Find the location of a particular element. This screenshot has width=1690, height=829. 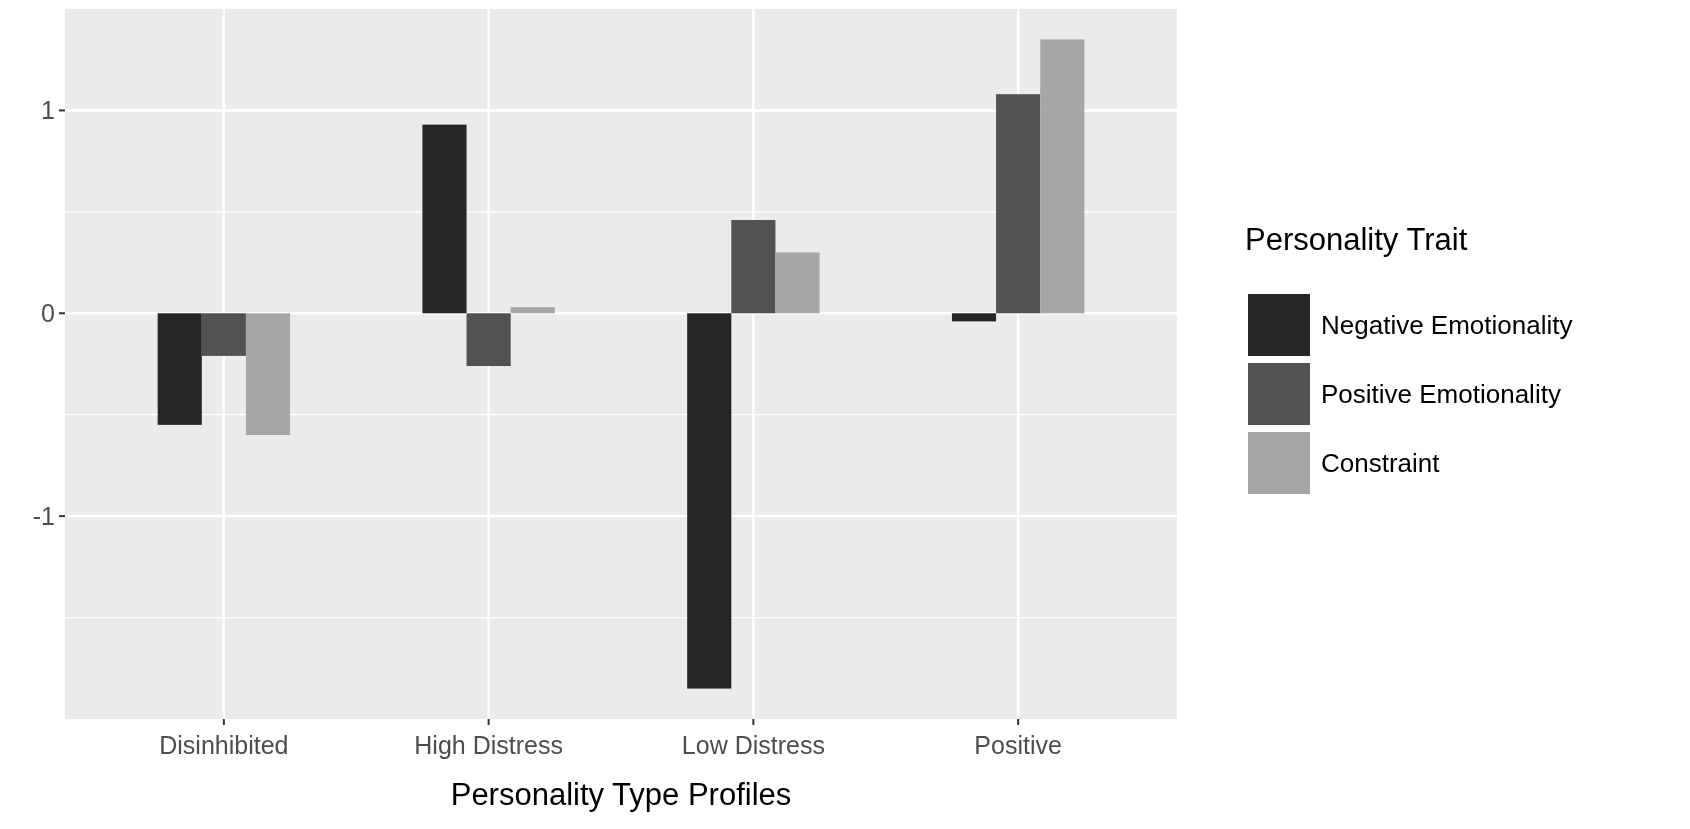

y-tick-label: 1 is located at coordinates (48, 110).